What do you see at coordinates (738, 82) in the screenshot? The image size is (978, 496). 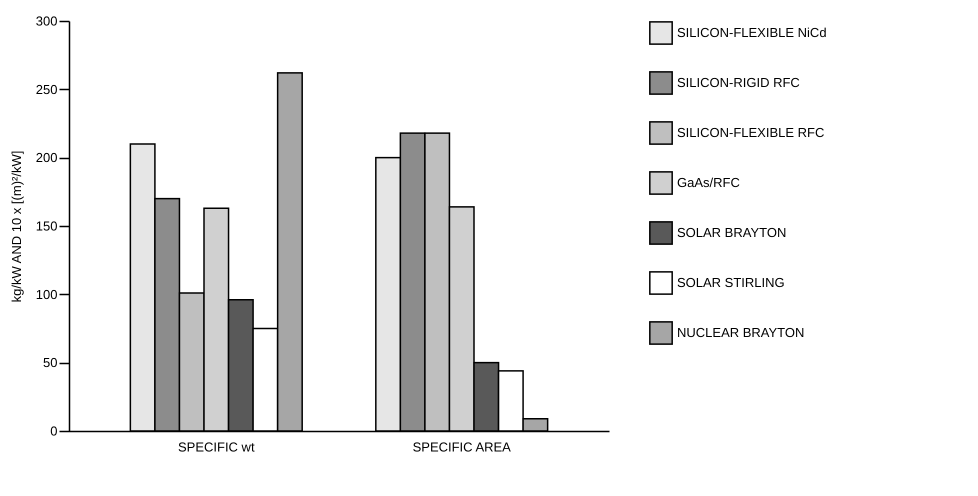 I see `legend-label: SILICON-RIGID RFC` at bounding box center [738, 82].